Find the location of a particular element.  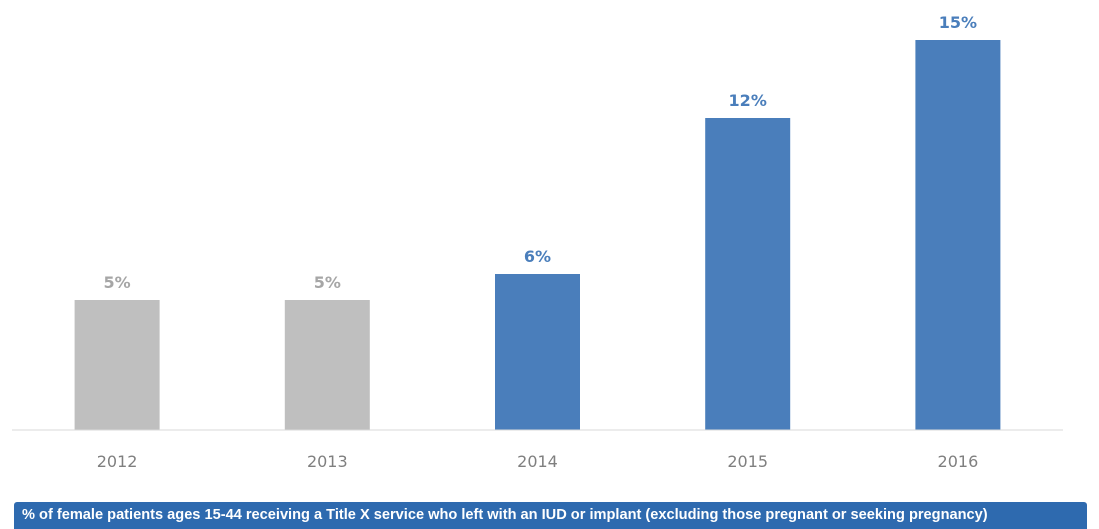

data-label-2013: 5% is located at coordinates (327, 282).